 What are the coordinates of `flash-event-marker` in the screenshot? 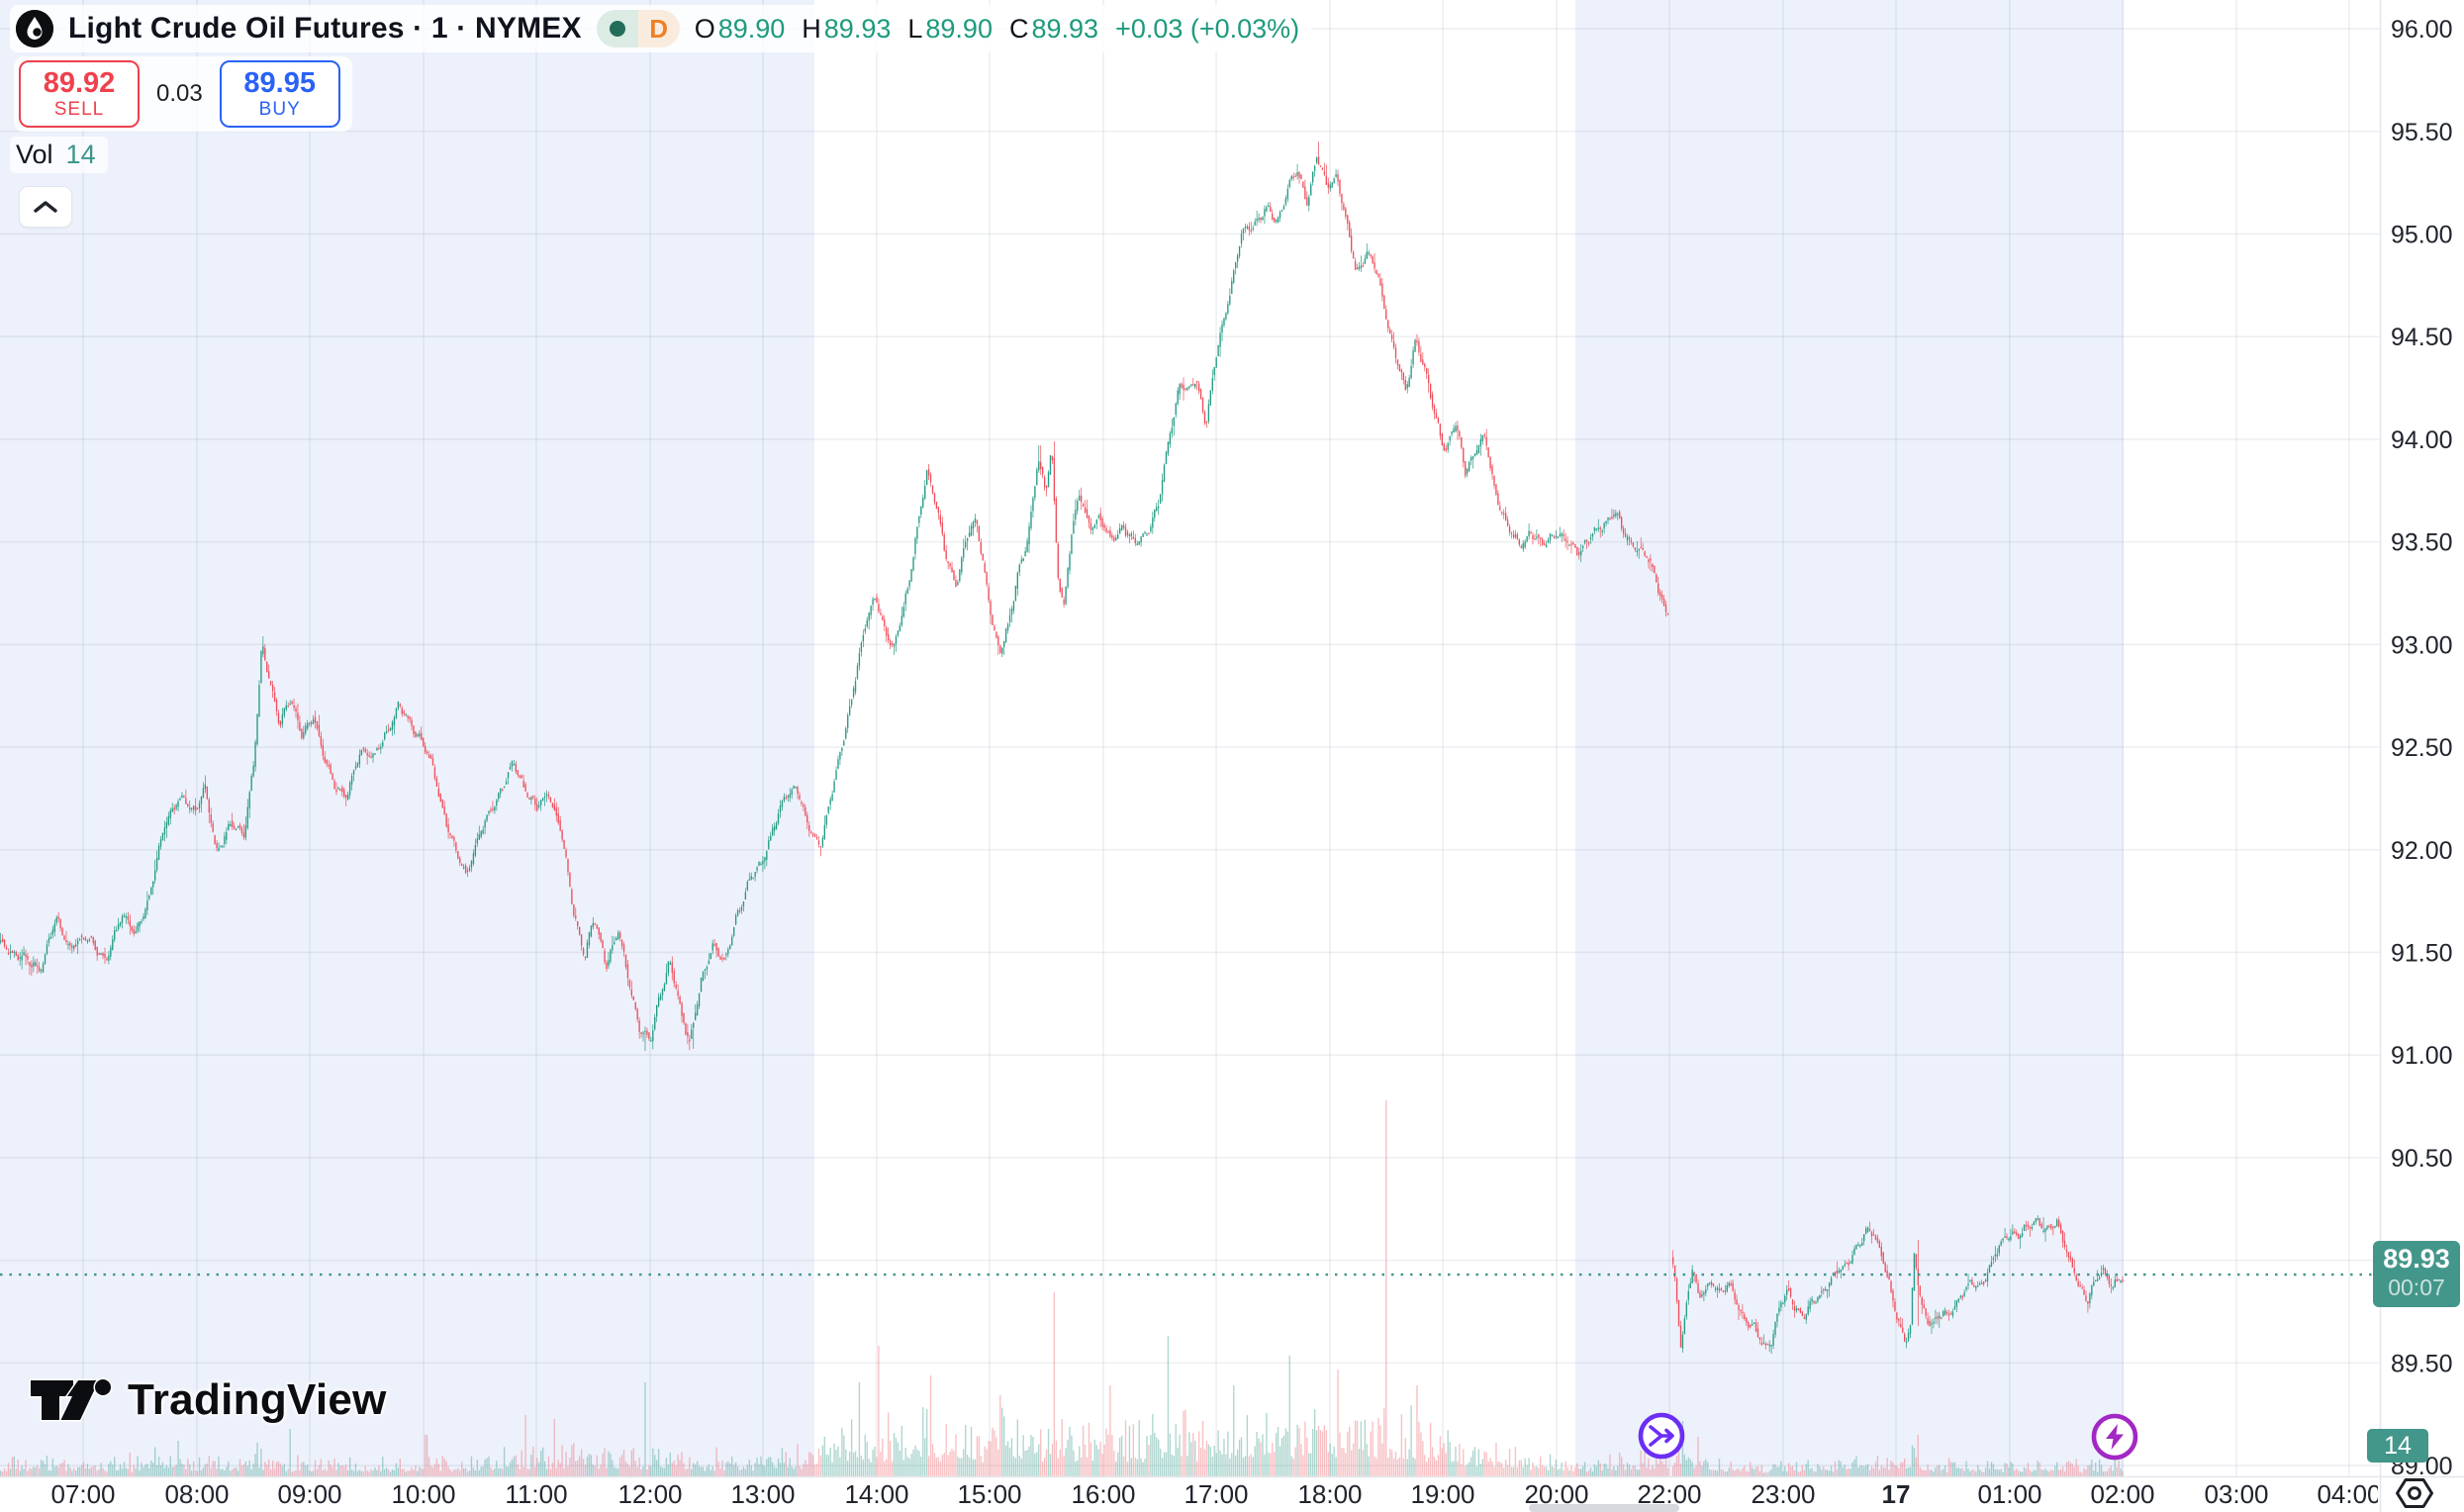 It's located at (2114, 1437).